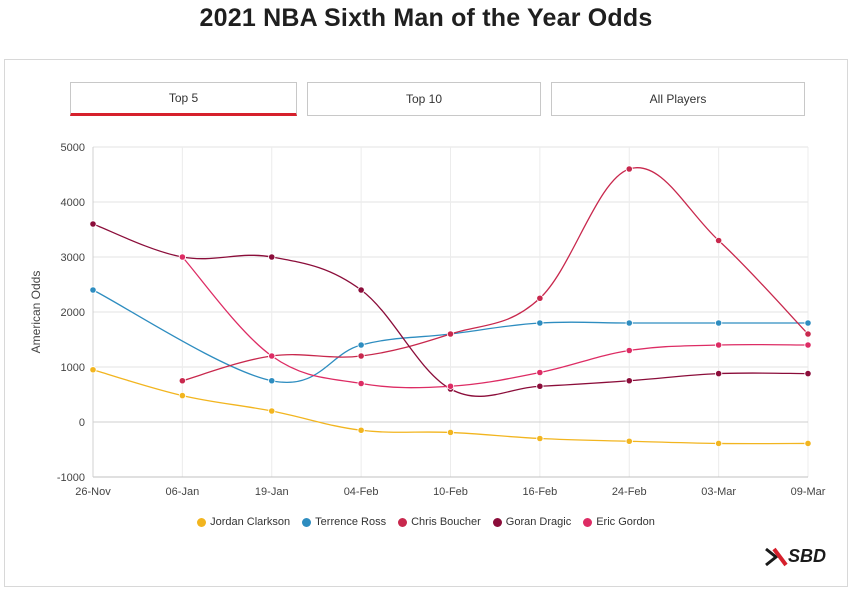 This screenshot has width=852, height=591. I want to click on tab-top-10: Top 10, so click(424, 99).